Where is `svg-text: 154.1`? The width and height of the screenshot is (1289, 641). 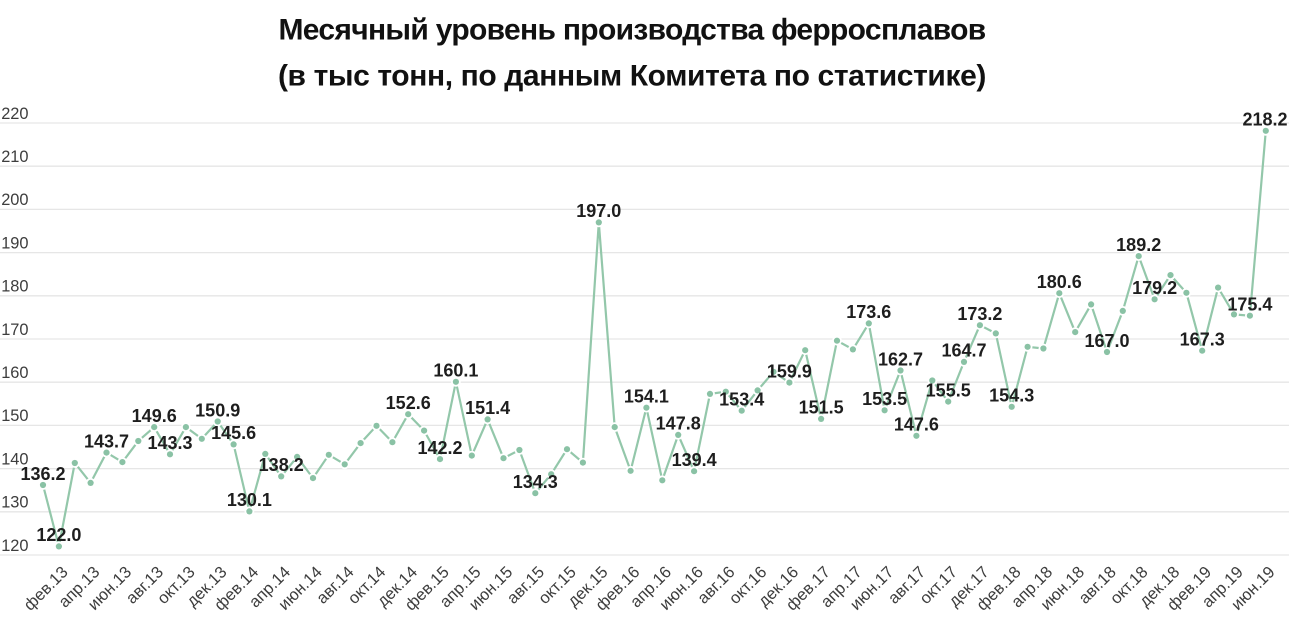
svg-text: 154.1 is located at coordinates (646, 397).